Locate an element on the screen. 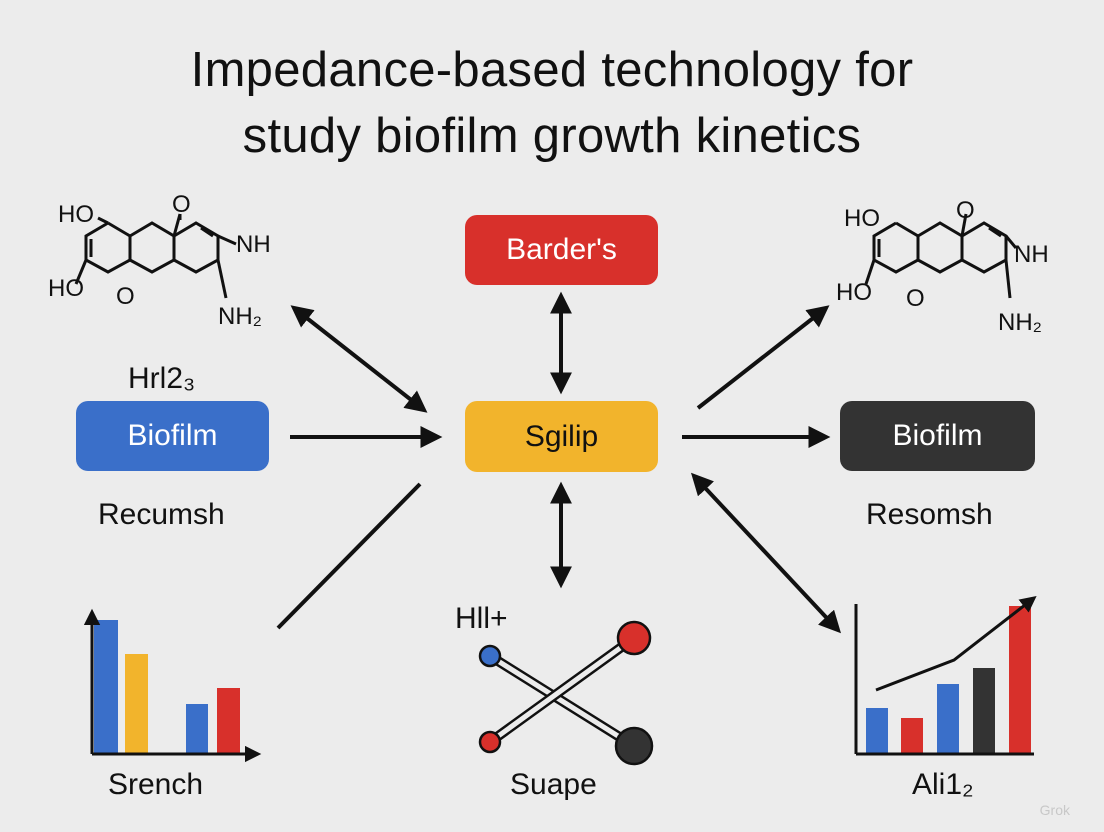 This screenshot has height=832, width=1104. atom-red-large is located at coordinates (634, 638).